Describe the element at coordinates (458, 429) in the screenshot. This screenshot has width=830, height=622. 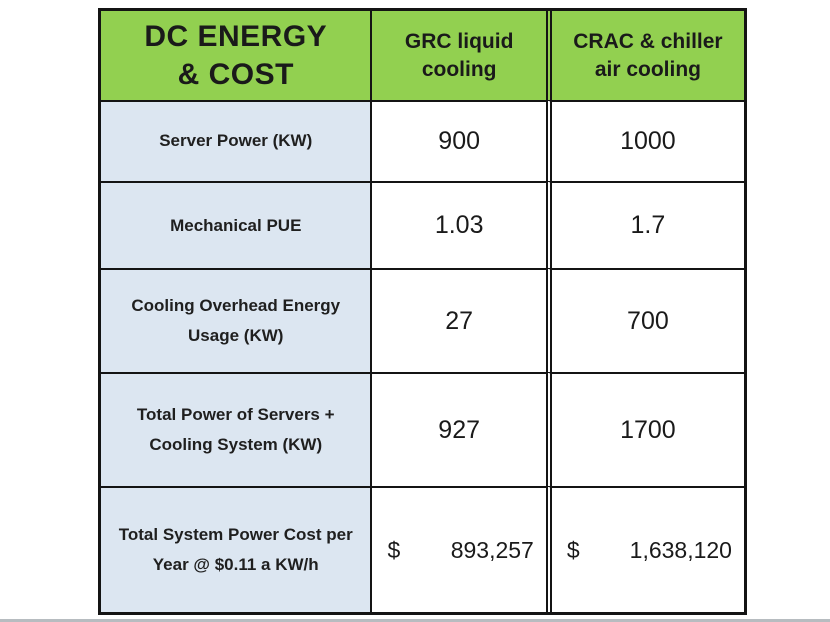
I see `value-total-power-grc: 927` at that location.